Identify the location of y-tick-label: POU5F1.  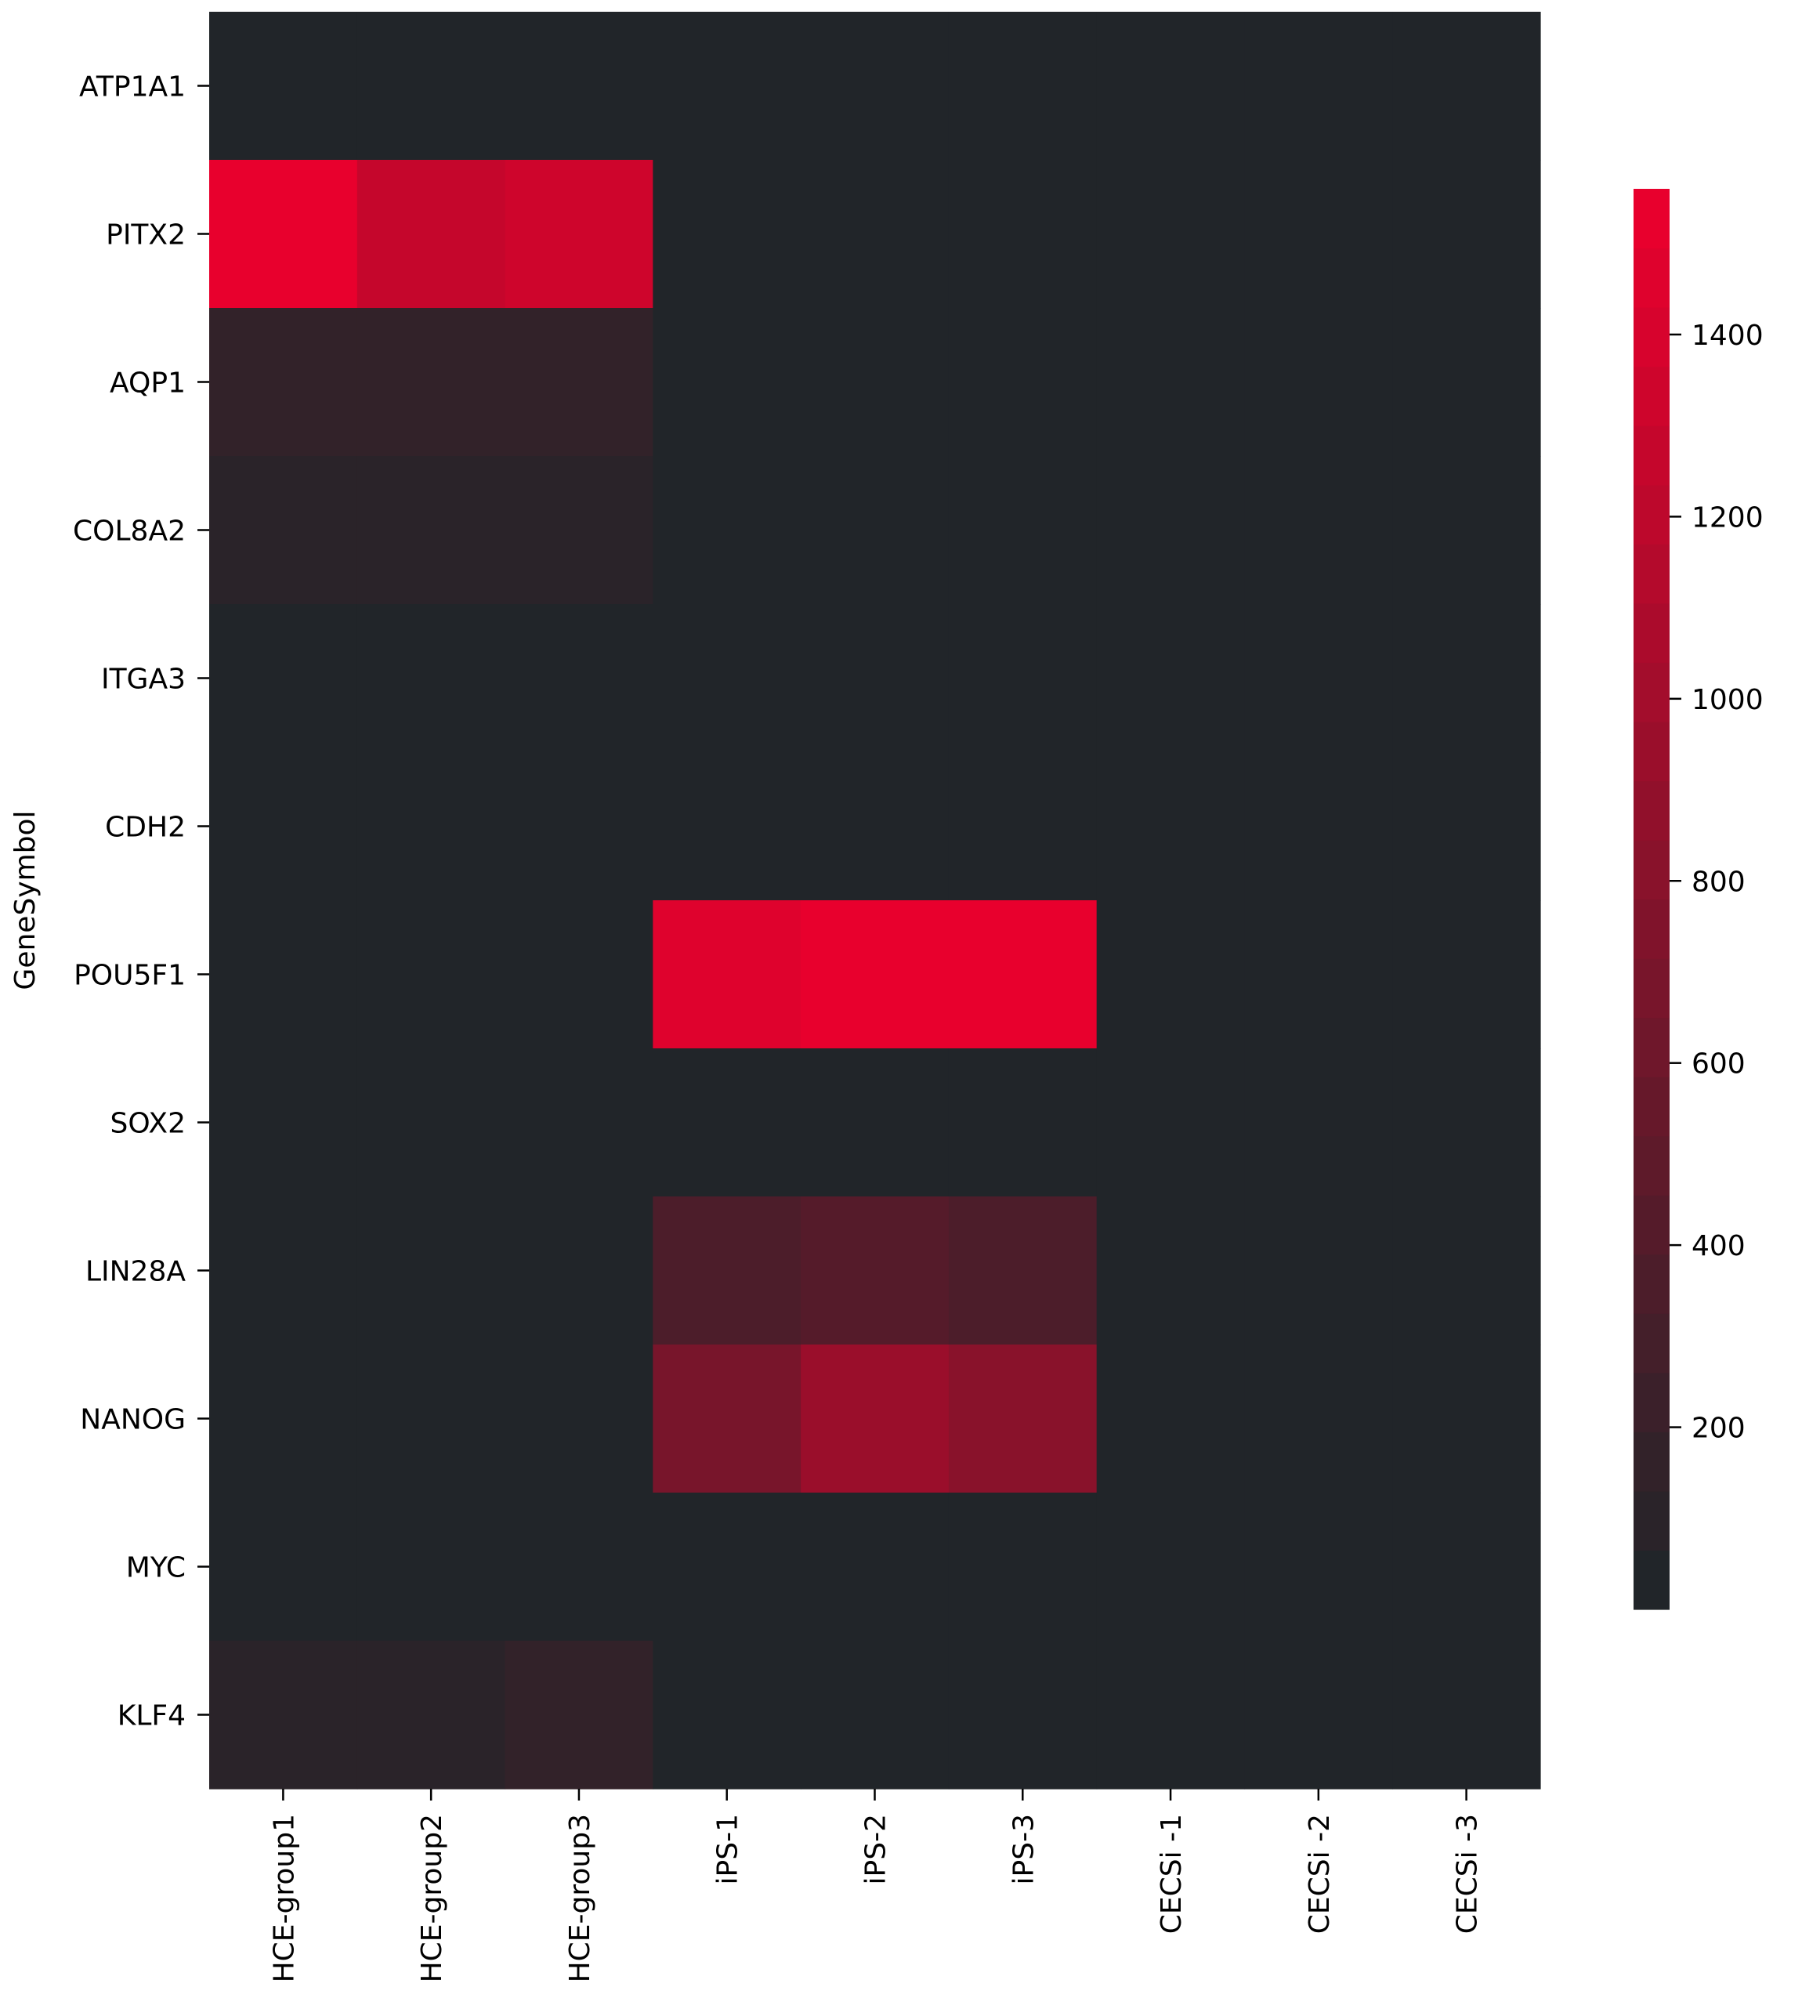
(130, 976).